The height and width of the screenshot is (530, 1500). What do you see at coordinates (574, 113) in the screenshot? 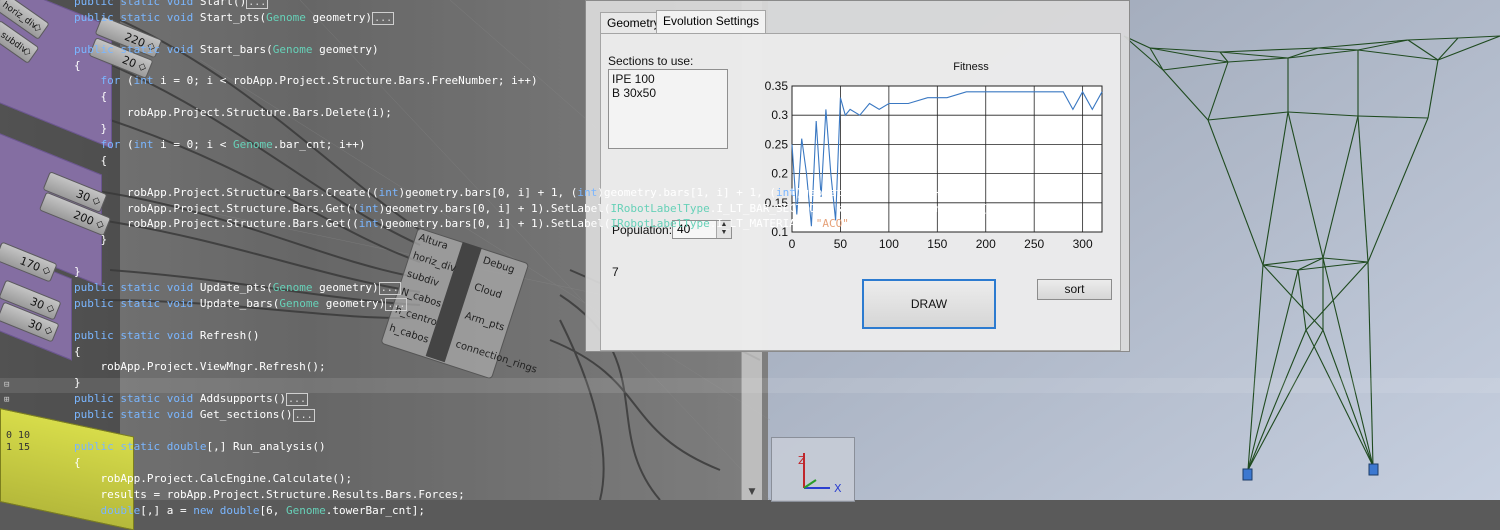
I see `code-line: robApp.Project.Structure.Bars.Delete(i);` at bounding box center [574, 113].